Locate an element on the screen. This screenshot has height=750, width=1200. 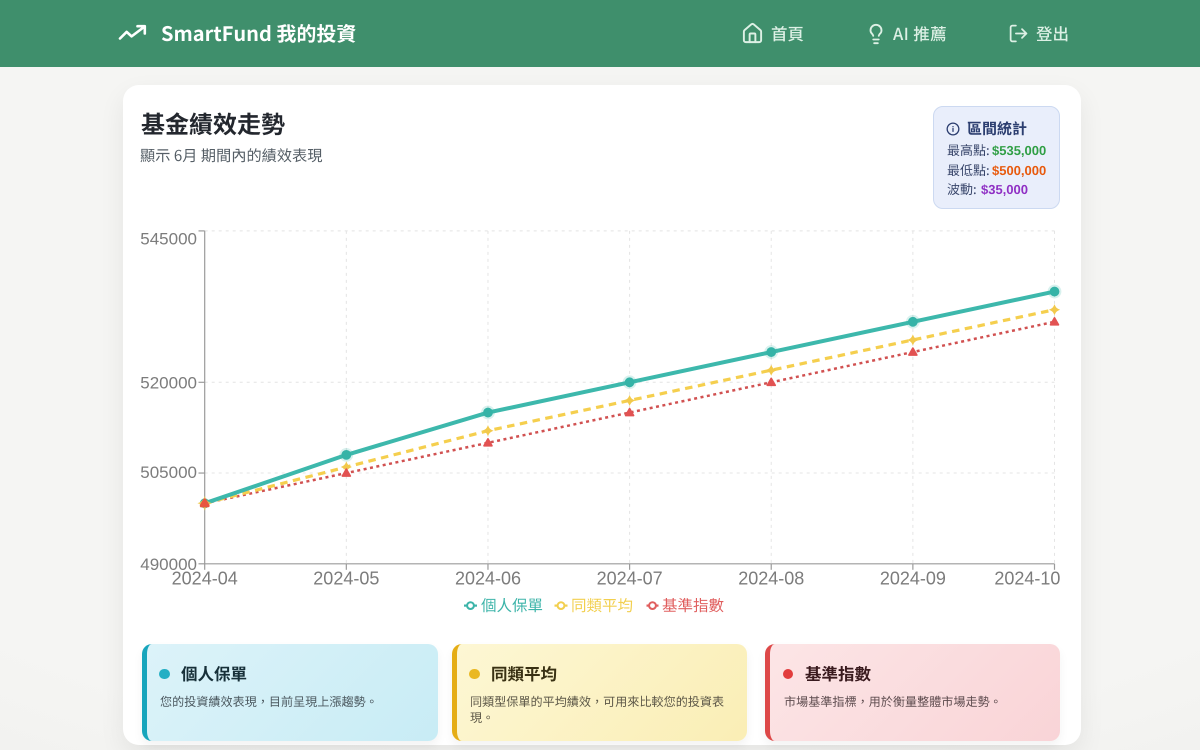
svg-text: 490000 is located at coordinates (168, 564).